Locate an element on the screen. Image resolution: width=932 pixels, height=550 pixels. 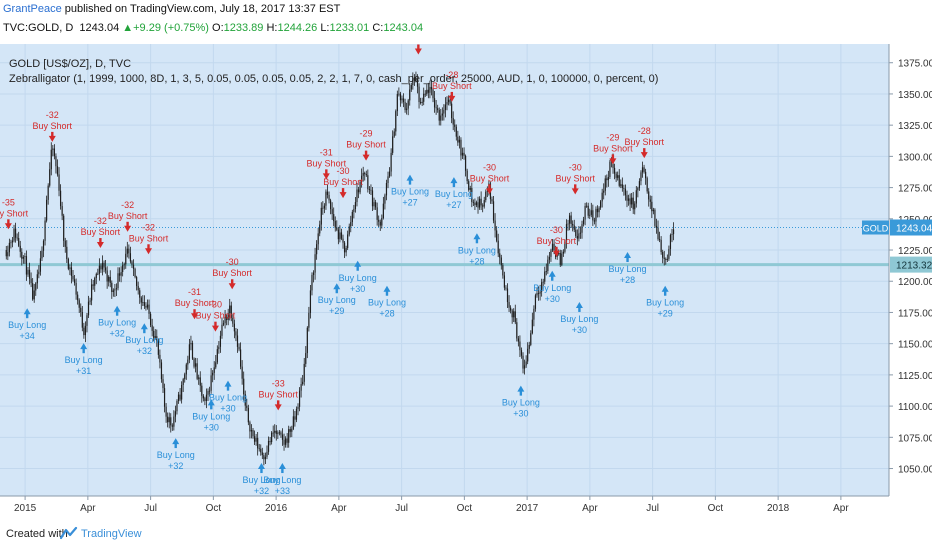
buy-long-signal: Buy Long+32 is located at coordinates (117, 322).